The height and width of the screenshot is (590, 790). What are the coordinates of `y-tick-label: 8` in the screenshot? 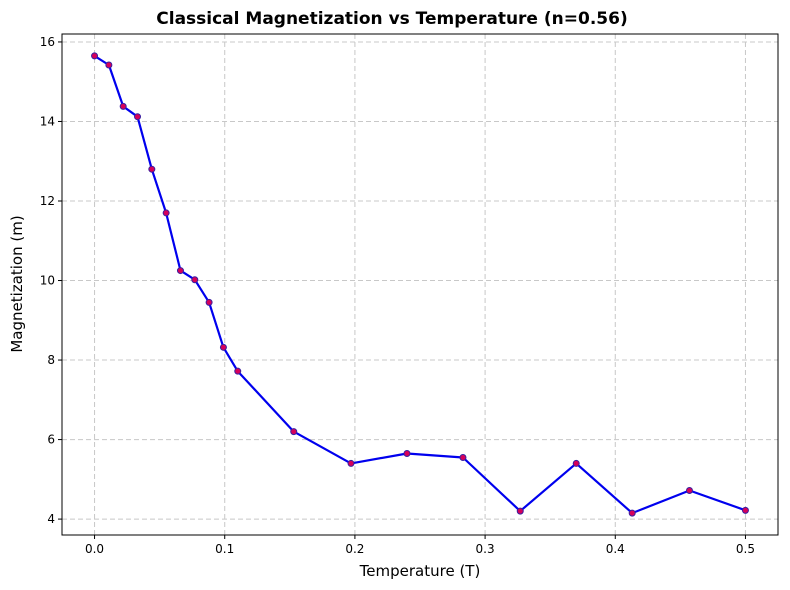 It's located at (51, 360).